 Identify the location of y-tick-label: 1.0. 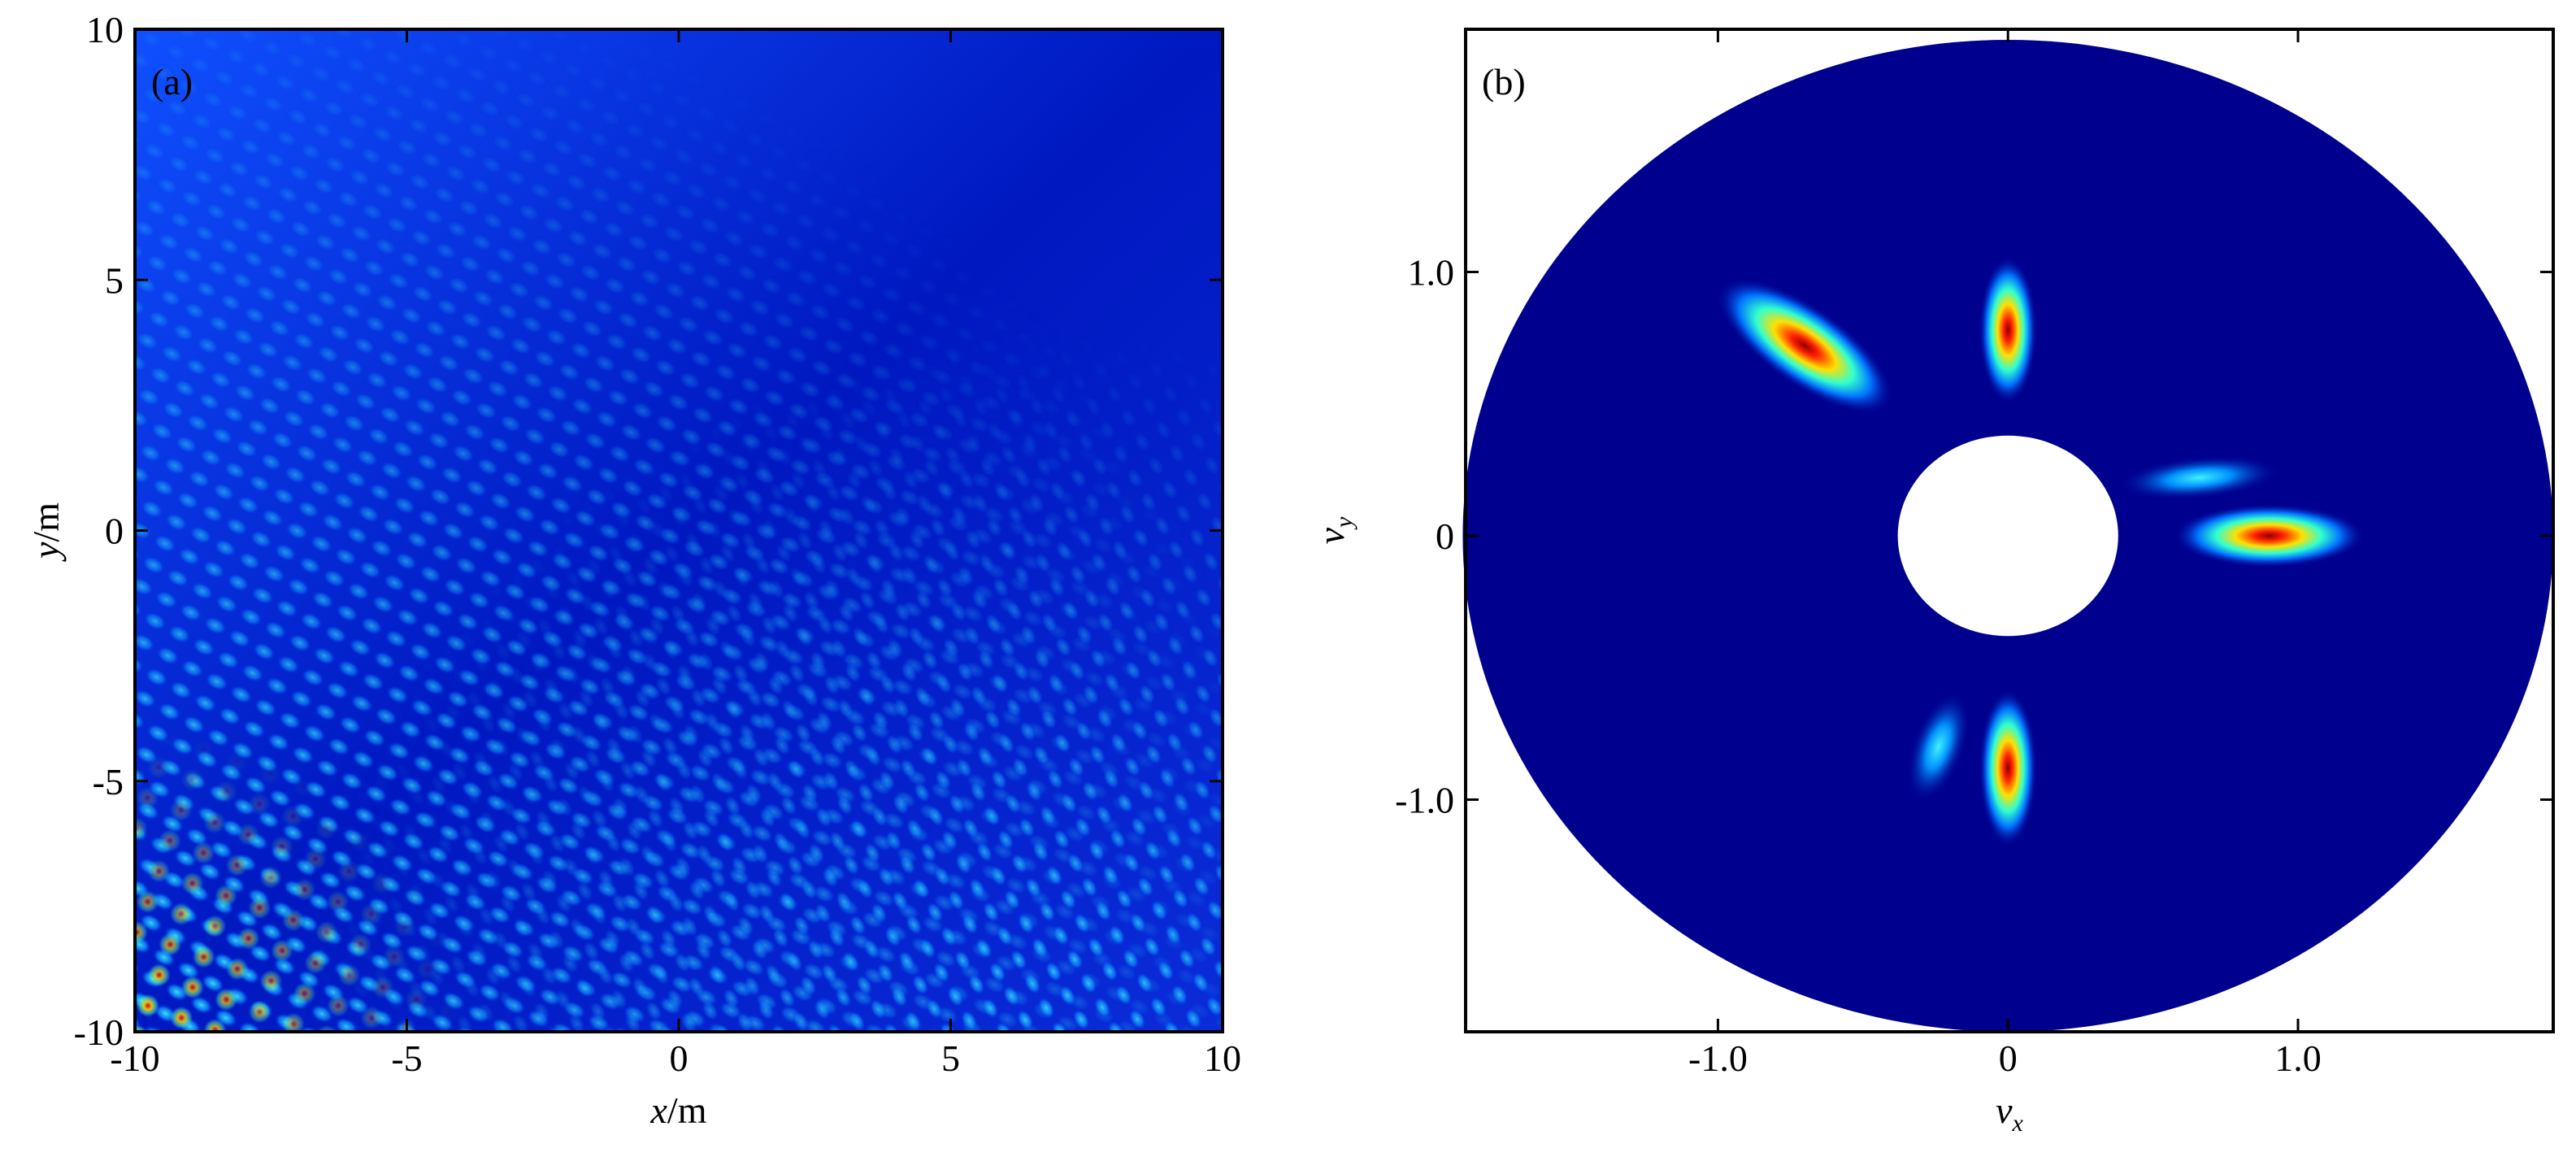
(1431, 273).